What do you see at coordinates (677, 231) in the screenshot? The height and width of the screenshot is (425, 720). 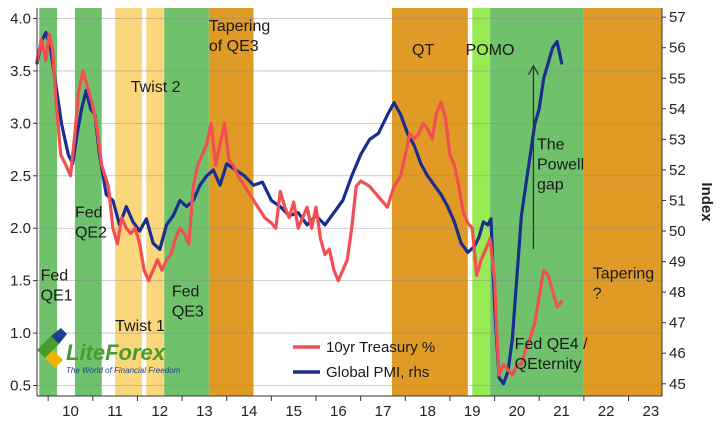 I see `y-right-tick-label-5: 50` at bounding box center [677, 231].